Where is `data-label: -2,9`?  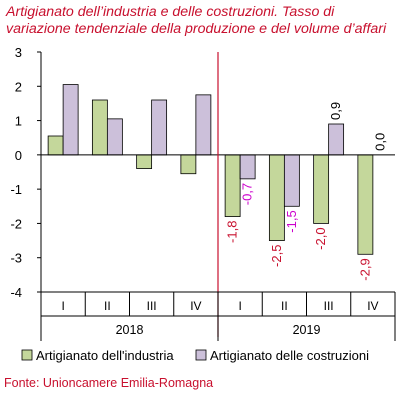
data-label: -2,9 is located at coordinates (364, 269).